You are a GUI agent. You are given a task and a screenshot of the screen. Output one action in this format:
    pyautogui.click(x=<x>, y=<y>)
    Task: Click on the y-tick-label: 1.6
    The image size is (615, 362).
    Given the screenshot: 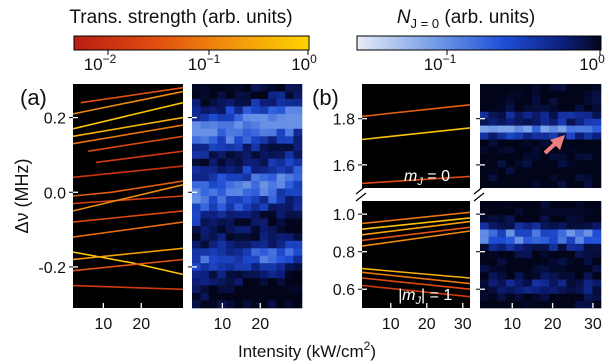 What is the action you would take?
    pyautogui.click(x=344, y=166)
    